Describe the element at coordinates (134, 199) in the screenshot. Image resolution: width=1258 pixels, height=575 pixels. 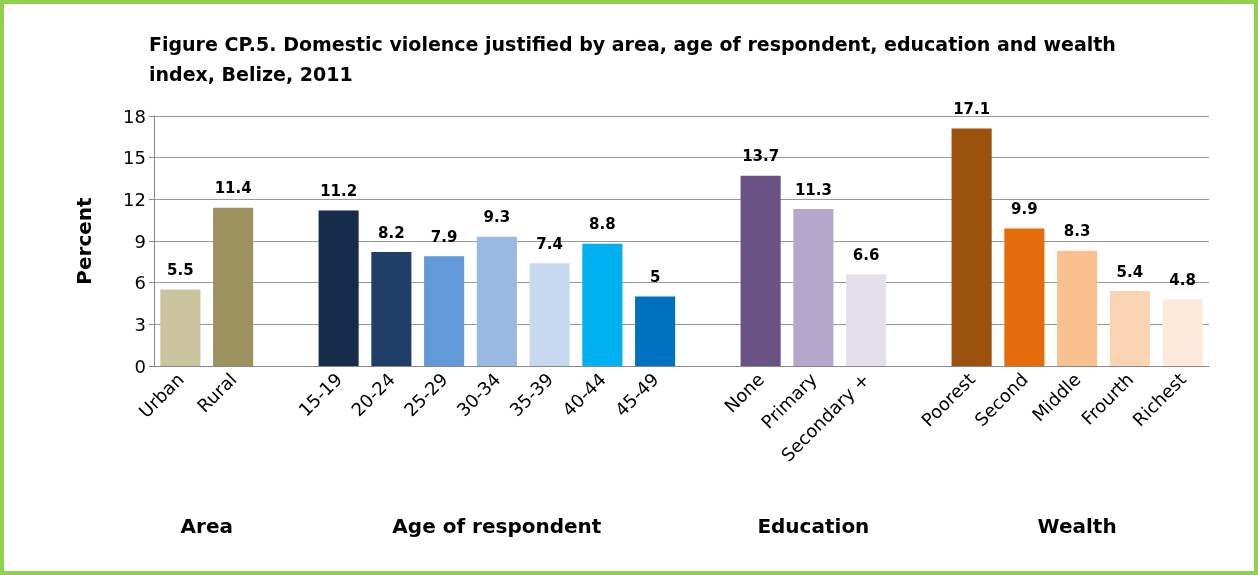
I see `y-tick-label: 12` at that location.